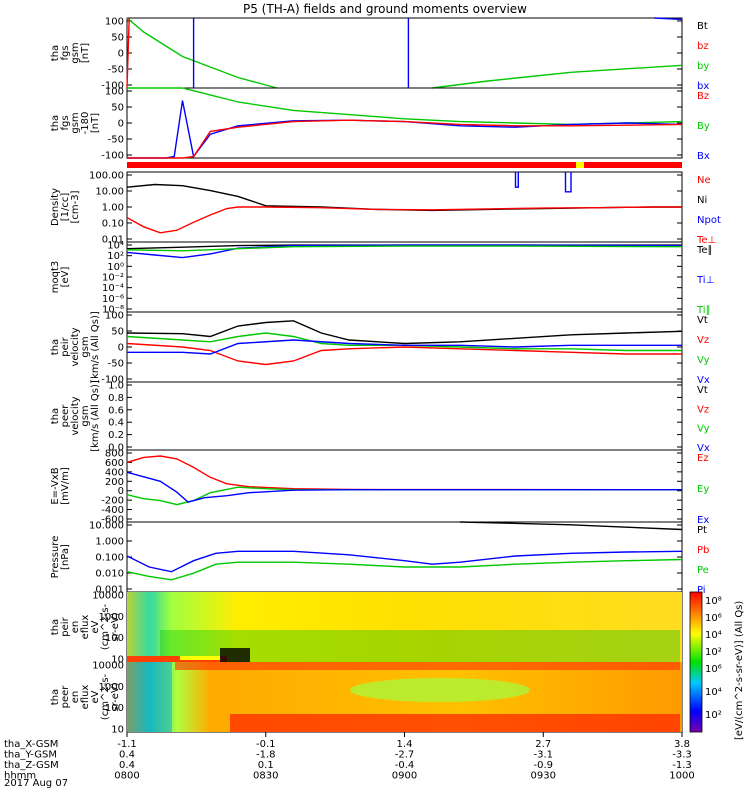 The width and height of the screenshot is (750, 800). Describe the element at coordinates (109, 574) in the screenshot. I see `y-tick-label: 0.010` at that location.